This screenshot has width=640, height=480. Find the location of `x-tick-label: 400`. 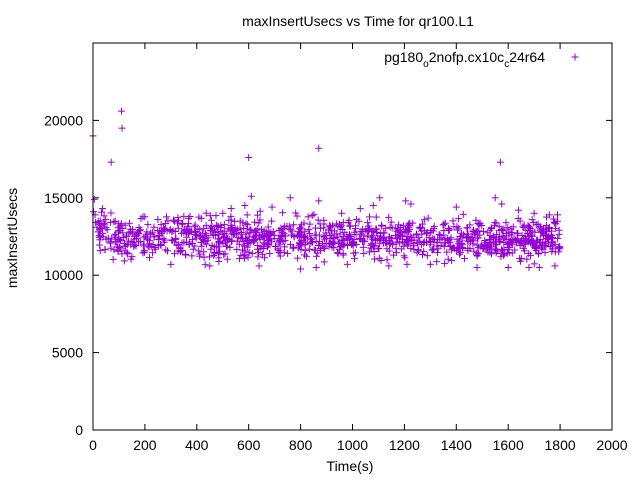

x-tick-label: 400 is located at coordinates (197, 445).